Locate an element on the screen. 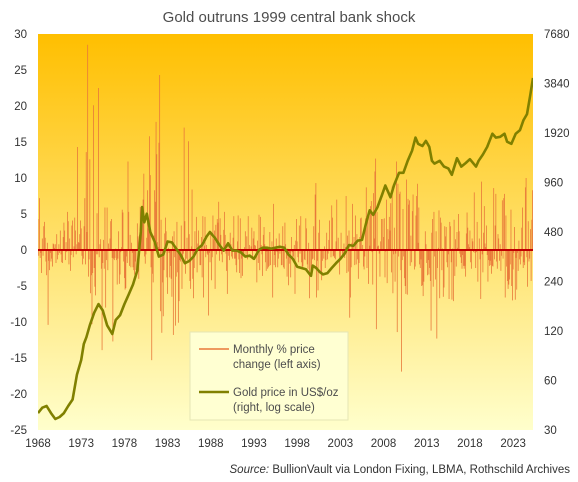  x-axis-tick: 1978 is located at coordinates (125, 444).